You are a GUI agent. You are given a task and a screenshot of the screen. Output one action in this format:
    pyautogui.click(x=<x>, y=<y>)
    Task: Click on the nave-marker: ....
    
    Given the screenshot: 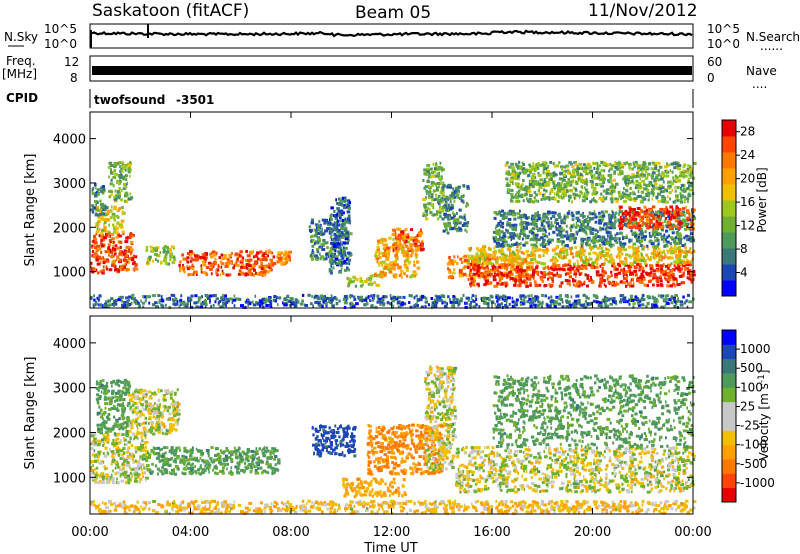 What is the action you would take?
    pyautogui.click(x=759, y=84)
    